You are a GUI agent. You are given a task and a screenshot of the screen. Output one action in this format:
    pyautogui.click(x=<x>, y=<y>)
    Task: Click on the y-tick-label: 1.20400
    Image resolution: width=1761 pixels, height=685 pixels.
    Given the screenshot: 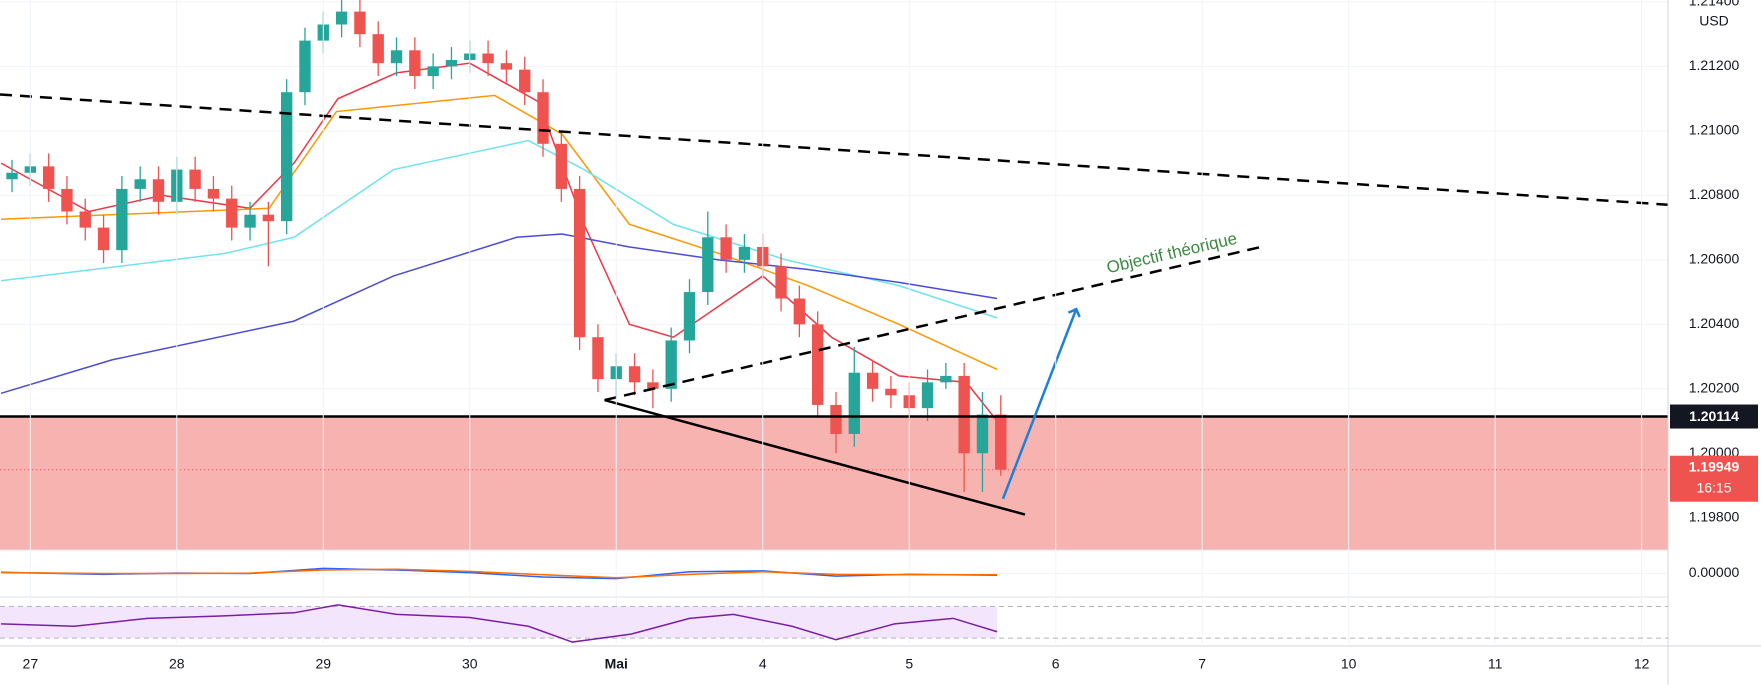 What is the action you would take?
    pyautogui.click(x=1714, y=323)
    